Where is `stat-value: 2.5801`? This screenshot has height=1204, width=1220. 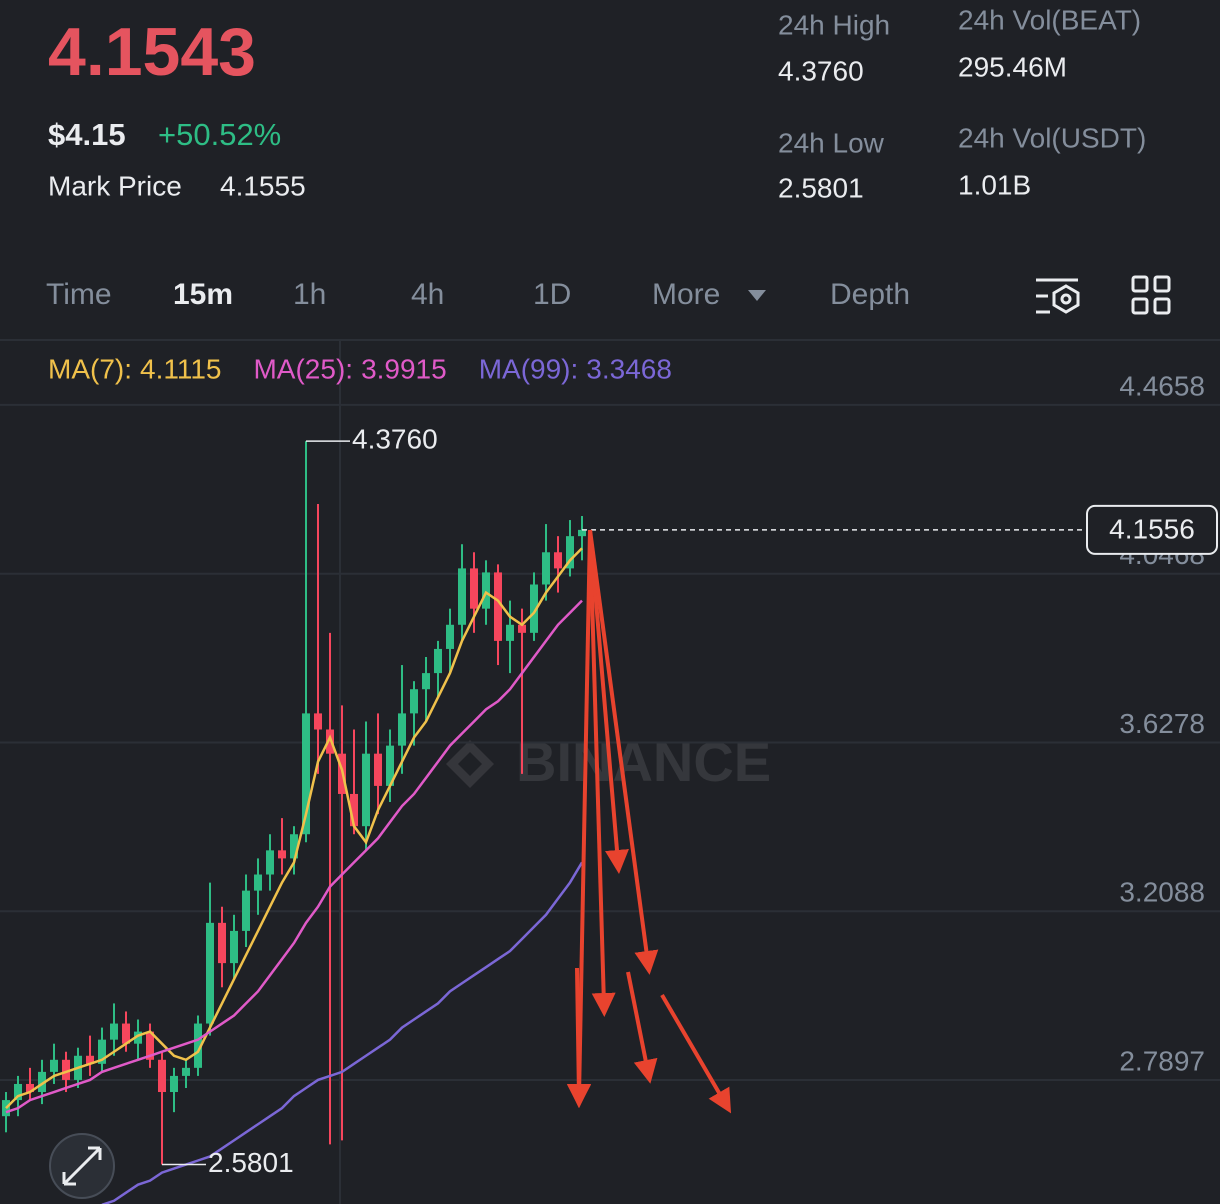 stat-value: 2.5801 is located at coordinates (821, 187).